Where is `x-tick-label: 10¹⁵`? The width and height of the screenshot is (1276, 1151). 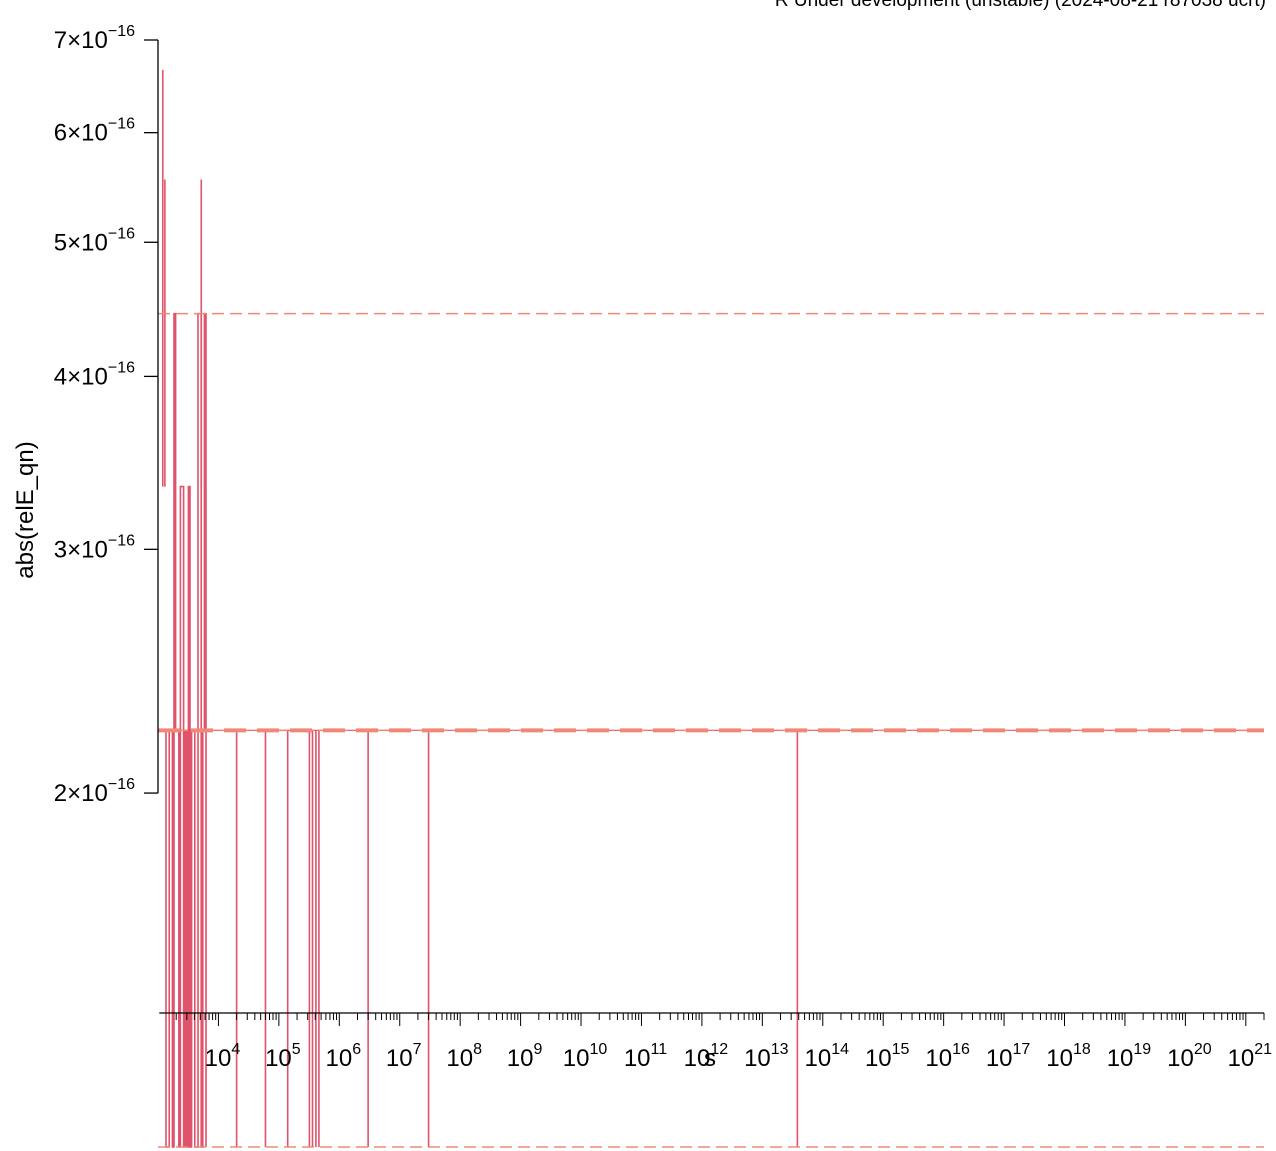
x-tick-label: 10¹⁵ is located at coordinates (887, 1056).